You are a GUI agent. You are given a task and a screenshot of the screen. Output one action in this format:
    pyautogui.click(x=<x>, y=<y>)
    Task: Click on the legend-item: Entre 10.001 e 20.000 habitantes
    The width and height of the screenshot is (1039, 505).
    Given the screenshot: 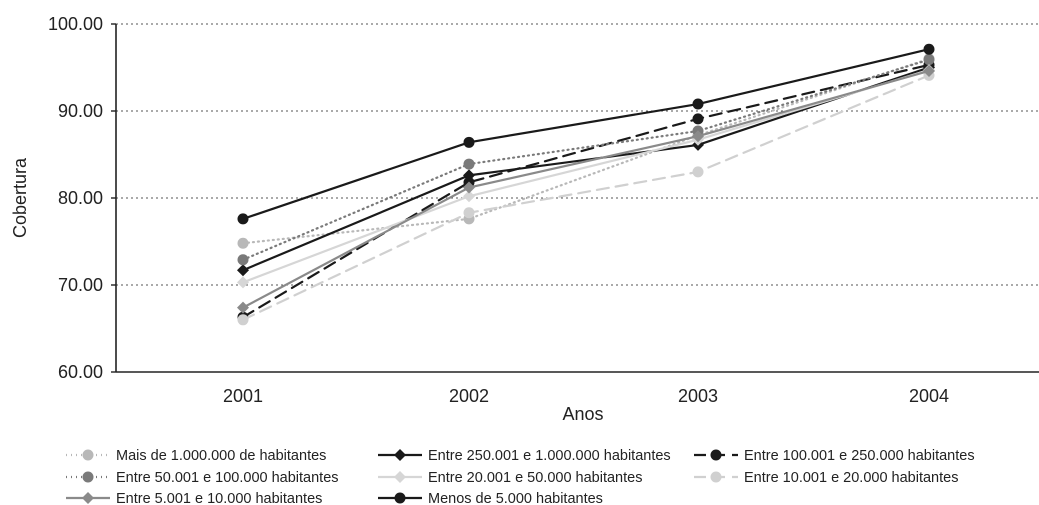 What is the action you would take?
    pyautogui.click(x=826, y=478)
    